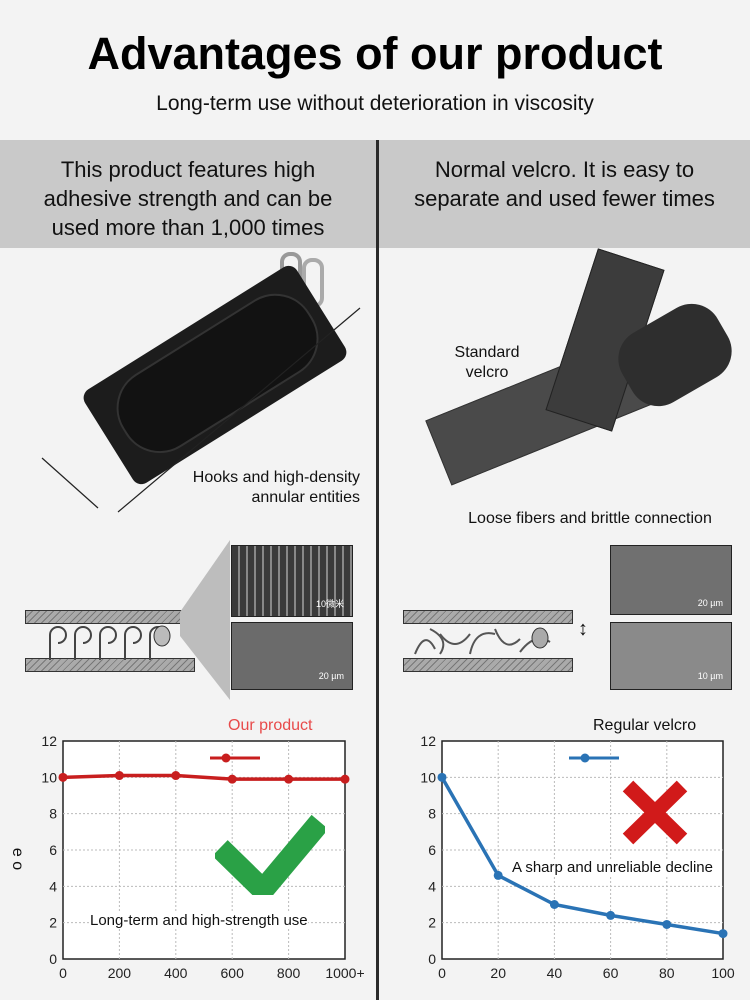 The height and width of the screenshot is (1000, 750). What do you see at coordinates (498, 973) in the screenshot?
I see `x-tick-label: 20` at bounding box center [498, 973].